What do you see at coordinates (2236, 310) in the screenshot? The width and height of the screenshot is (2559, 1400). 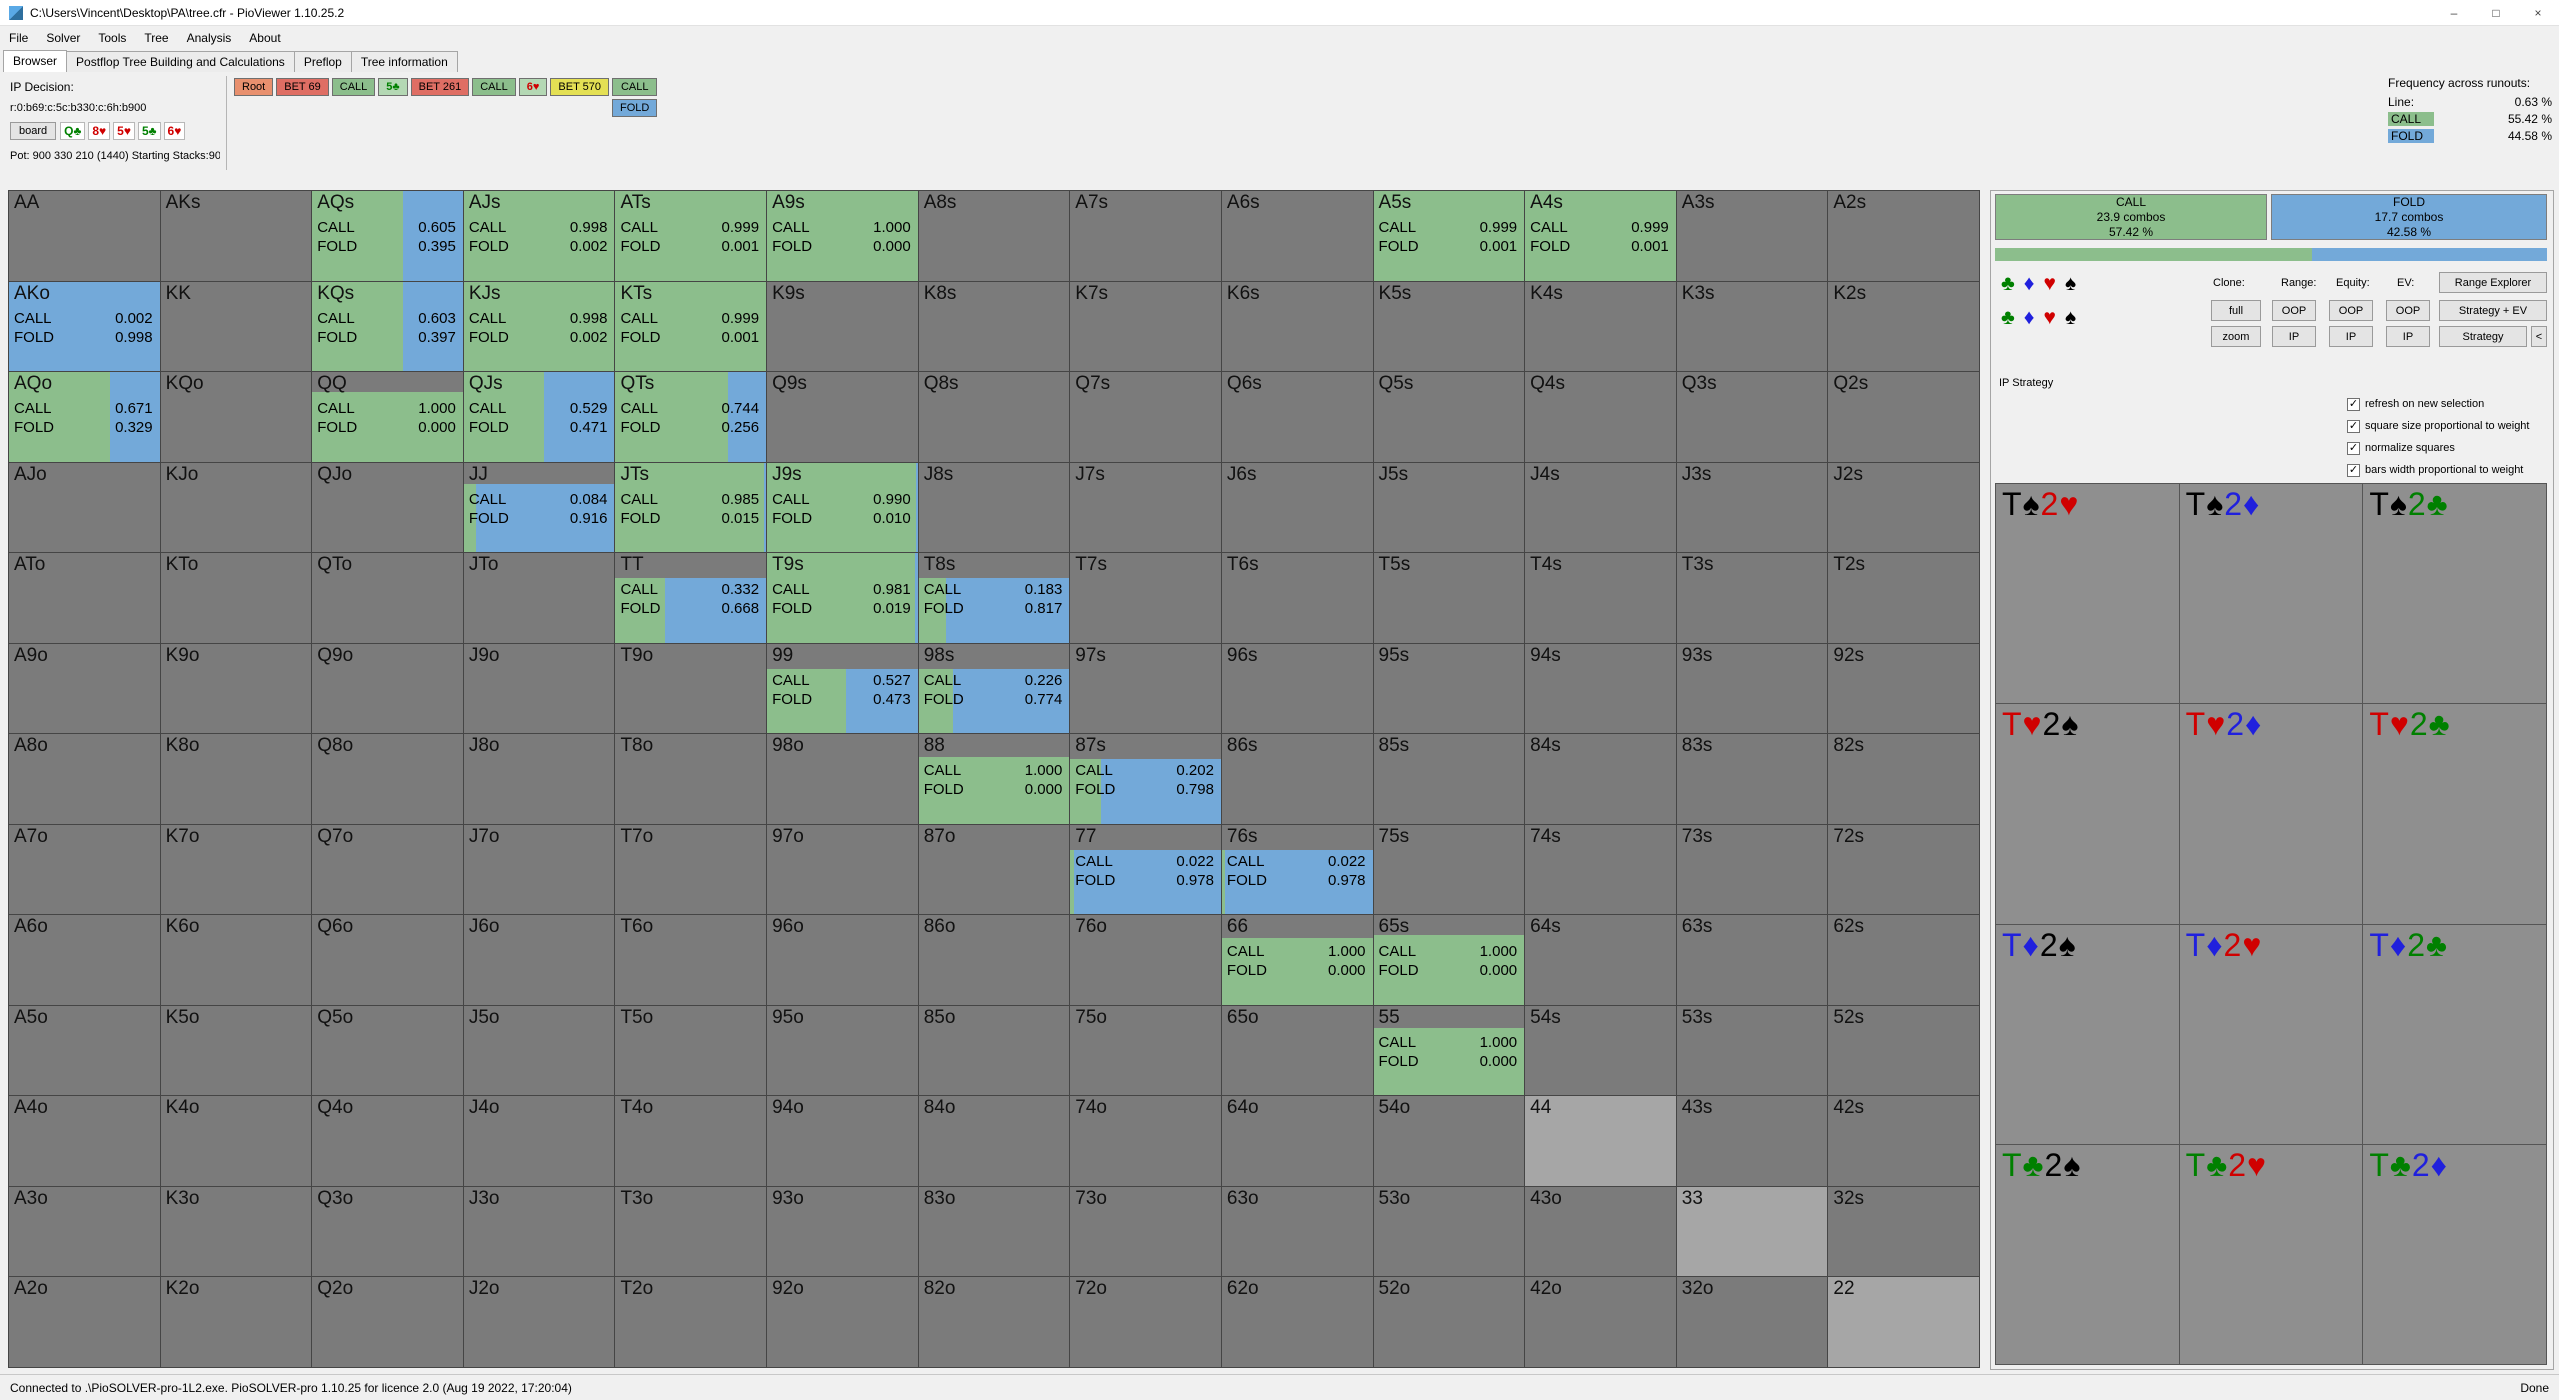 I see `clone-full-button: full` at bounding box center [2236, 310].